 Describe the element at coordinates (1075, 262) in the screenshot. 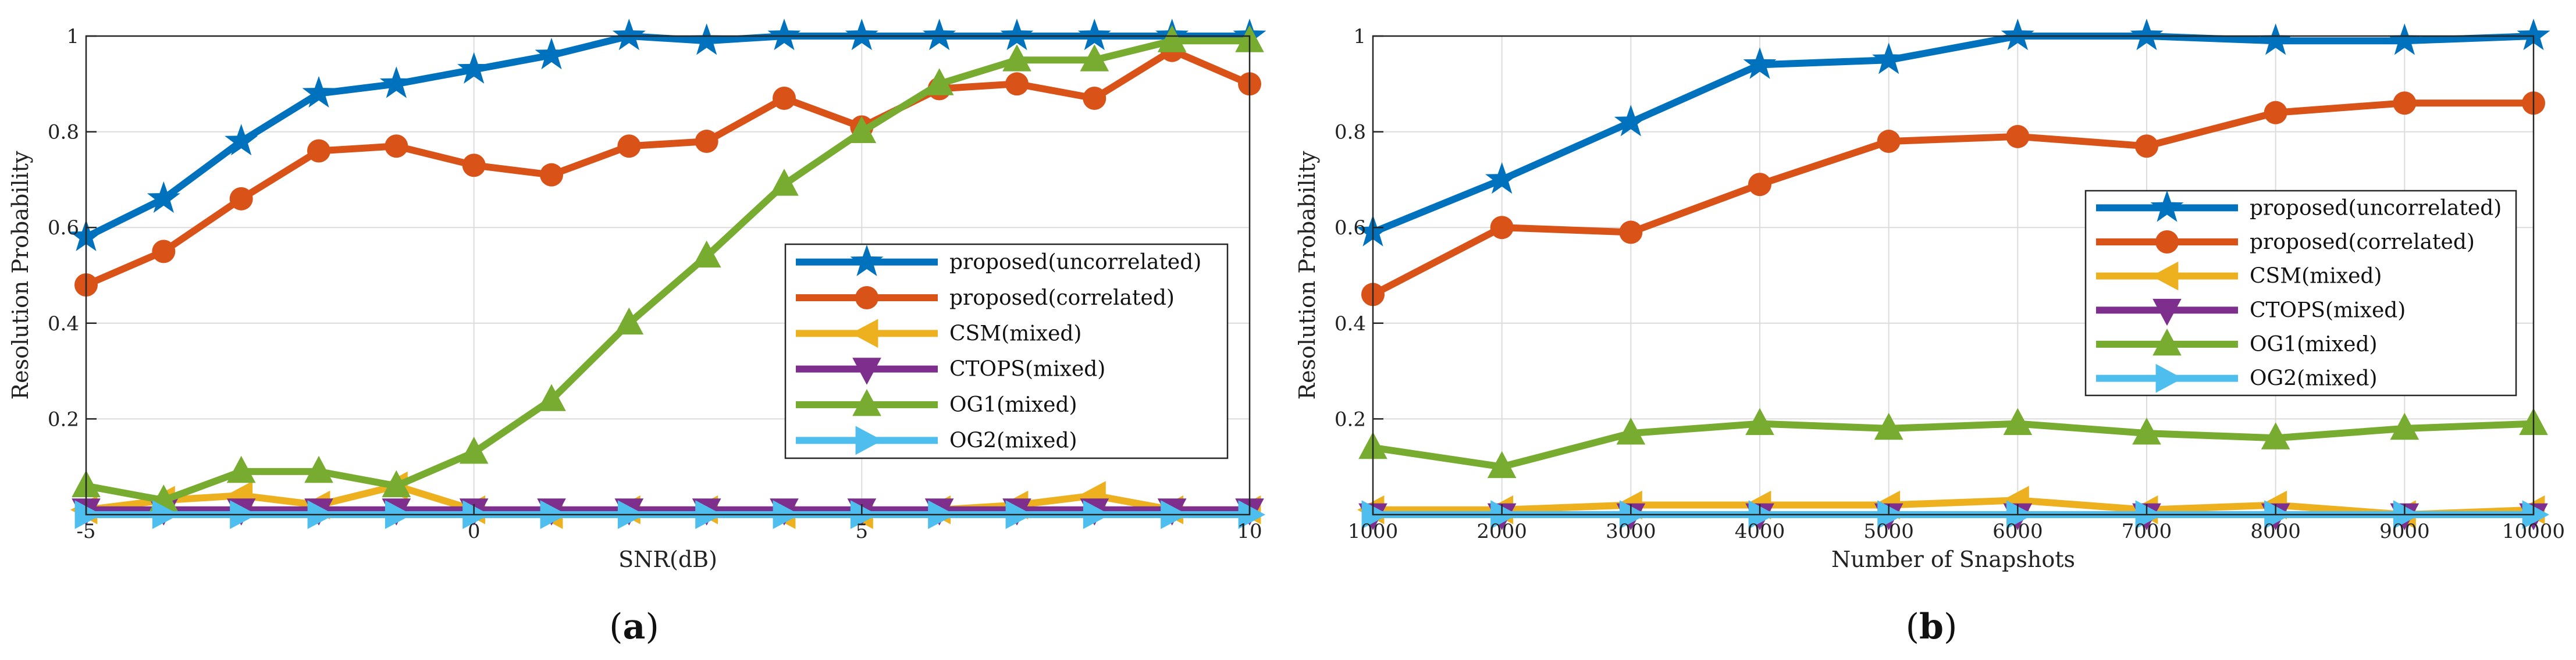

I see `legend-label: proposed(uncorrelated)` at that location.